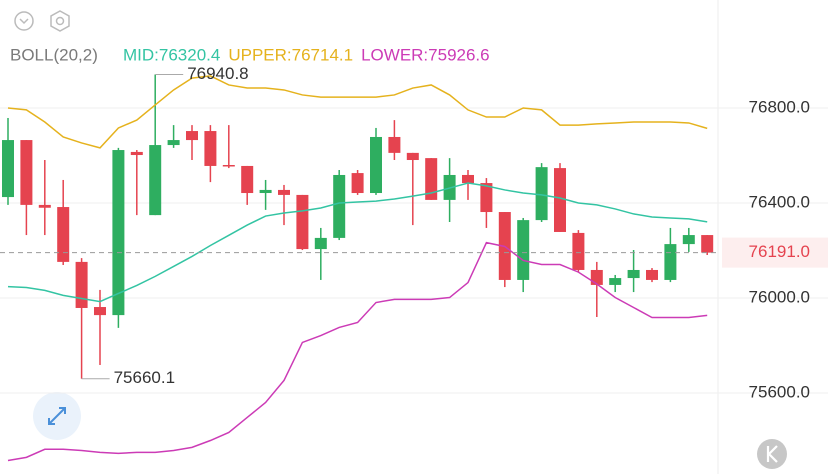  Describe the element at coordinates (290, 54) in the screenshot. I see `legend-entry: UPPER:76714.1` at that location.